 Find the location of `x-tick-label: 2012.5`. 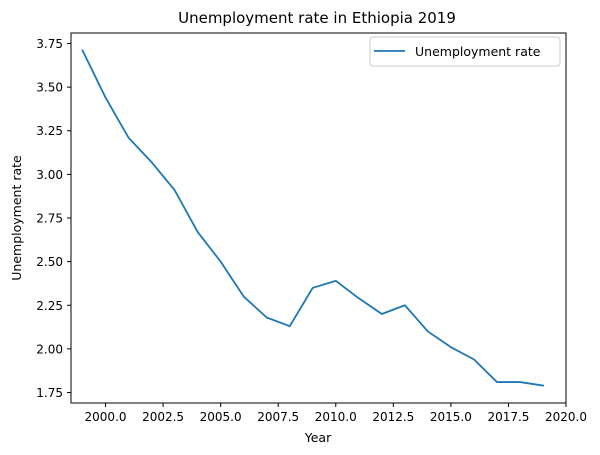

x-tick-label: 2012.5 is located at coordinates (393, 417).